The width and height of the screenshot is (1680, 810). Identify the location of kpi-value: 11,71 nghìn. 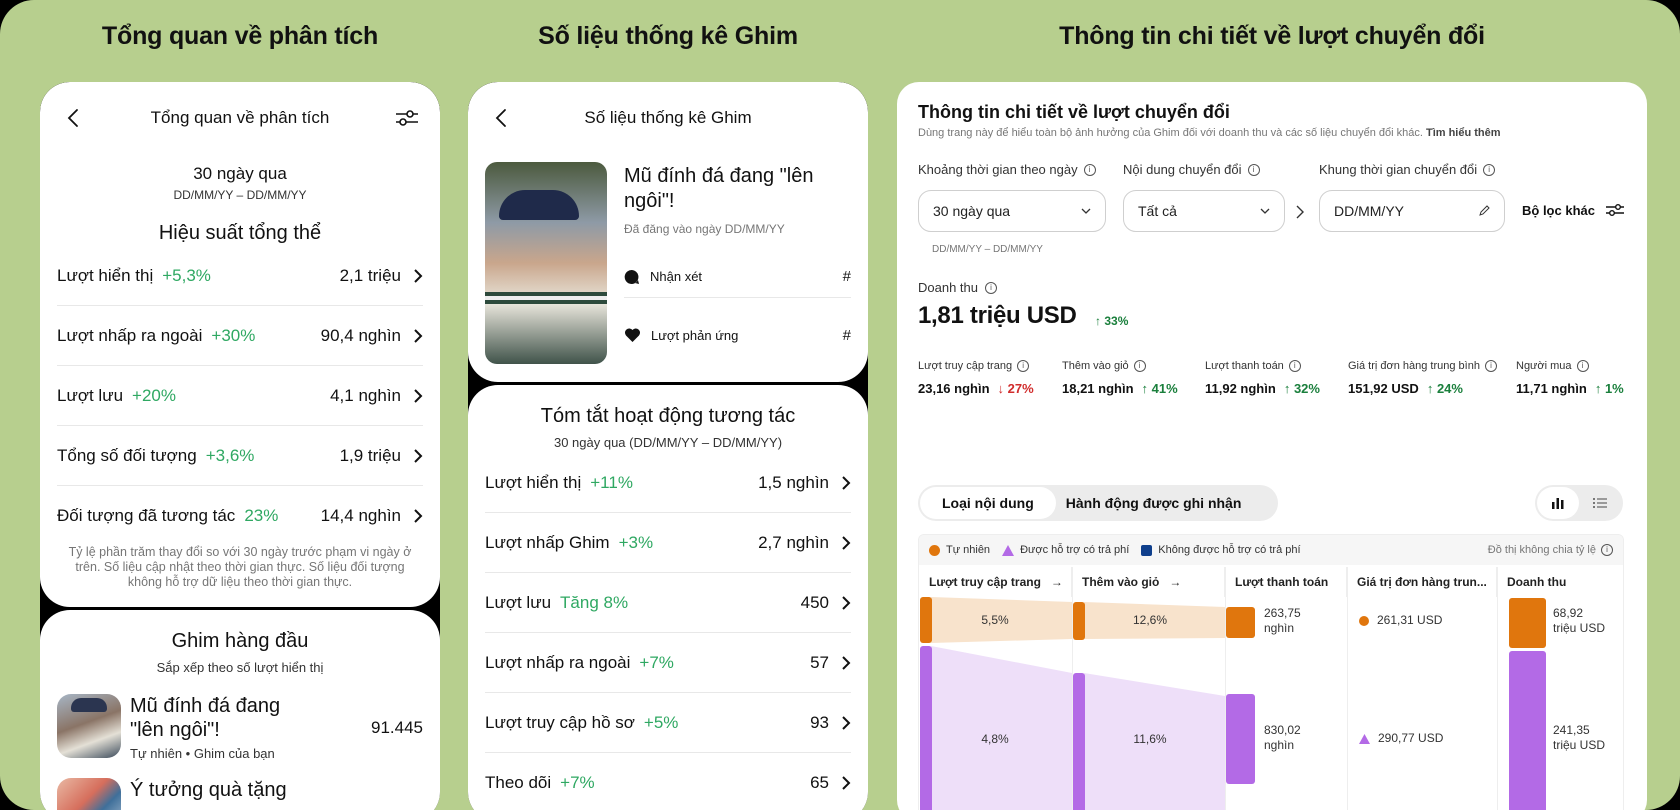
(1551, 388).